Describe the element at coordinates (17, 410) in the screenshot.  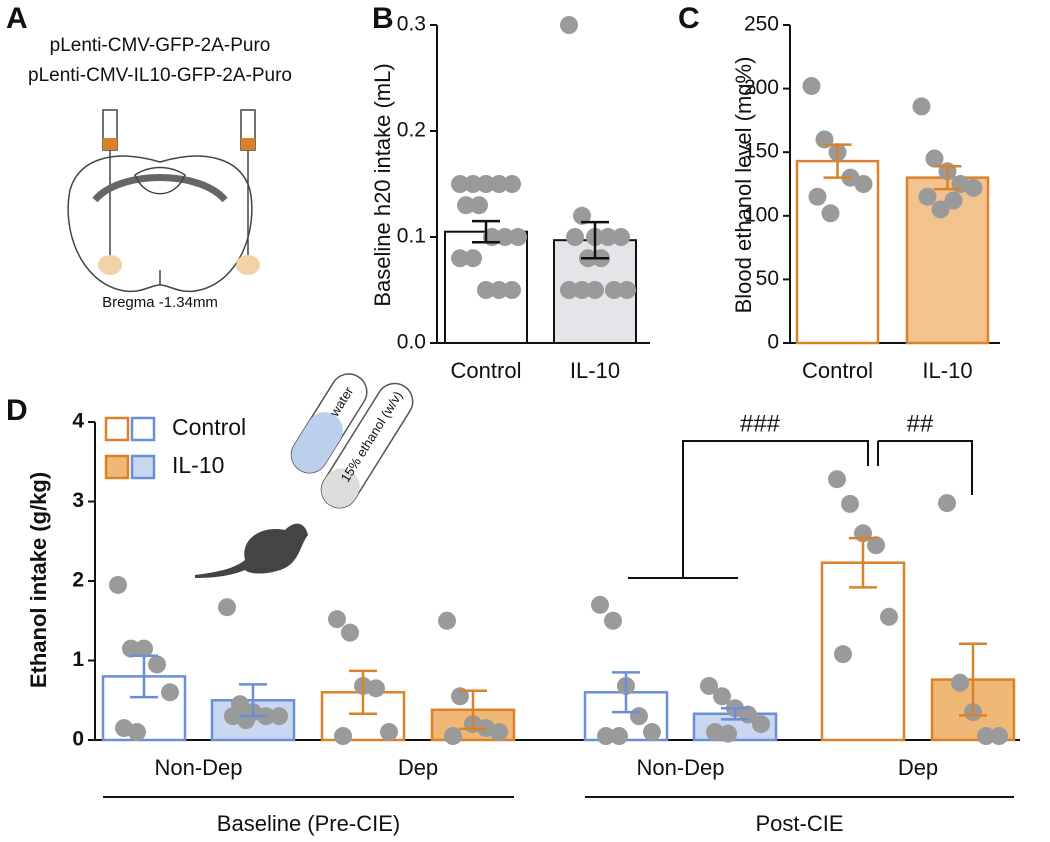
I see `panel-letter: D` at that location.